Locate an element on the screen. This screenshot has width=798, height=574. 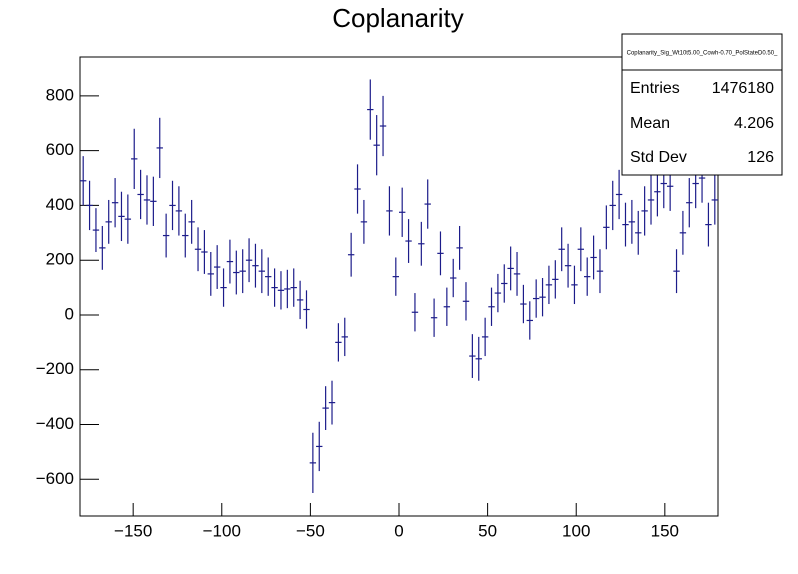
chart-title: Coplanarity is located at coordinates (398, 18).